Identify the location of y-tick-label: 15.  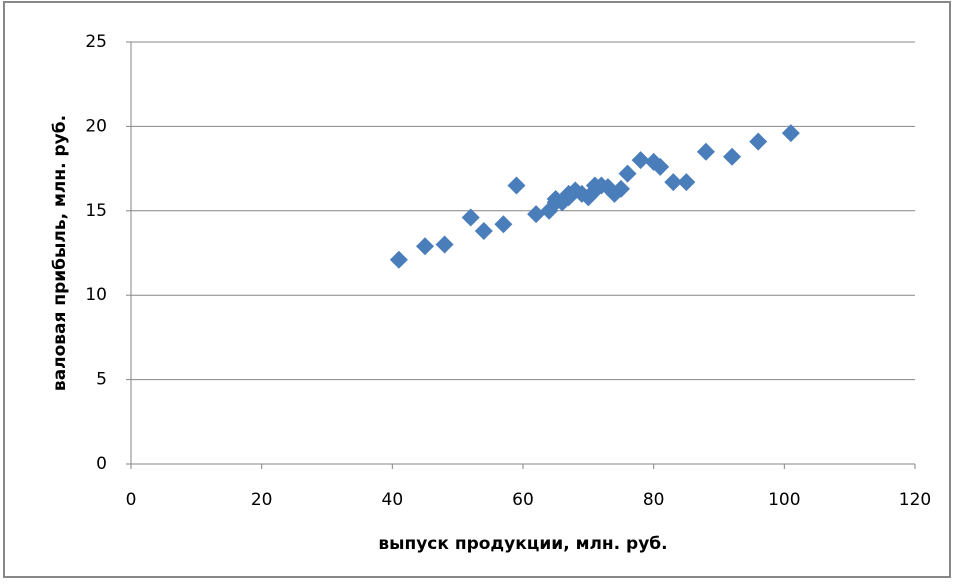
(96, 211).